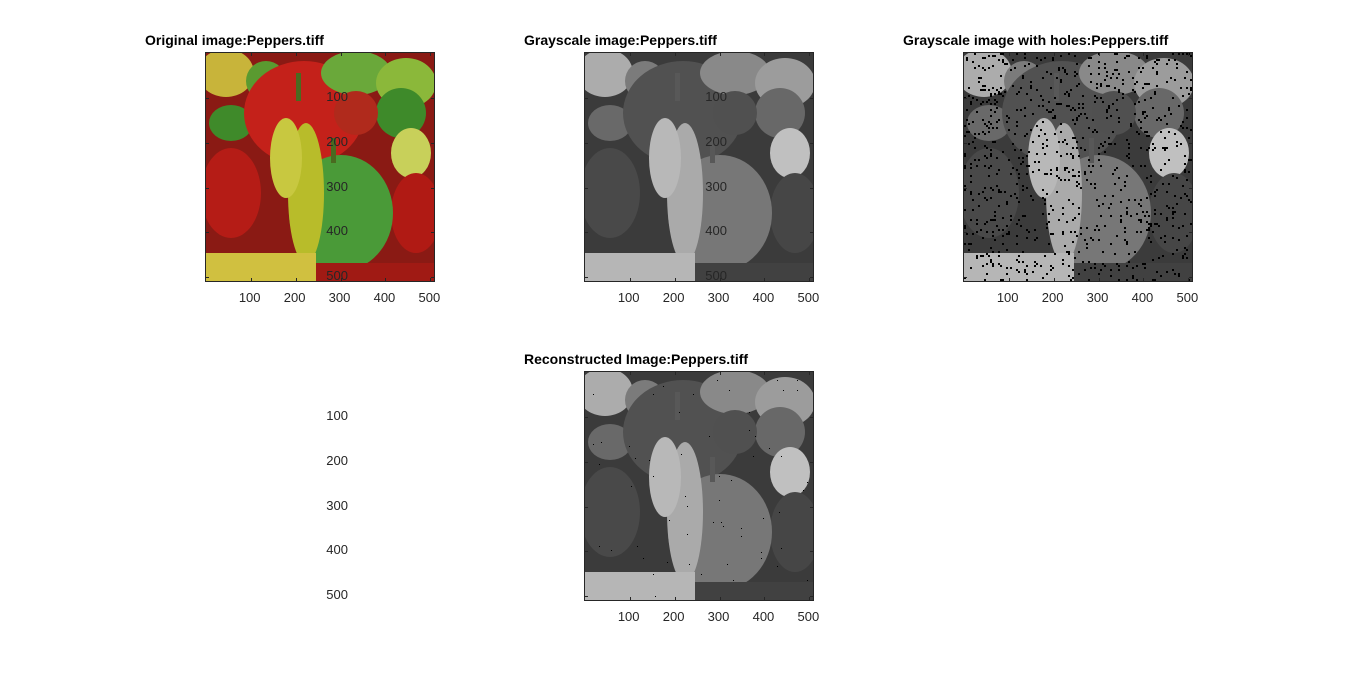  What do you see at coordinates (337, 231) in the screenshot?
I see `y-tick-label: 400` at bounding box center [337, 231].